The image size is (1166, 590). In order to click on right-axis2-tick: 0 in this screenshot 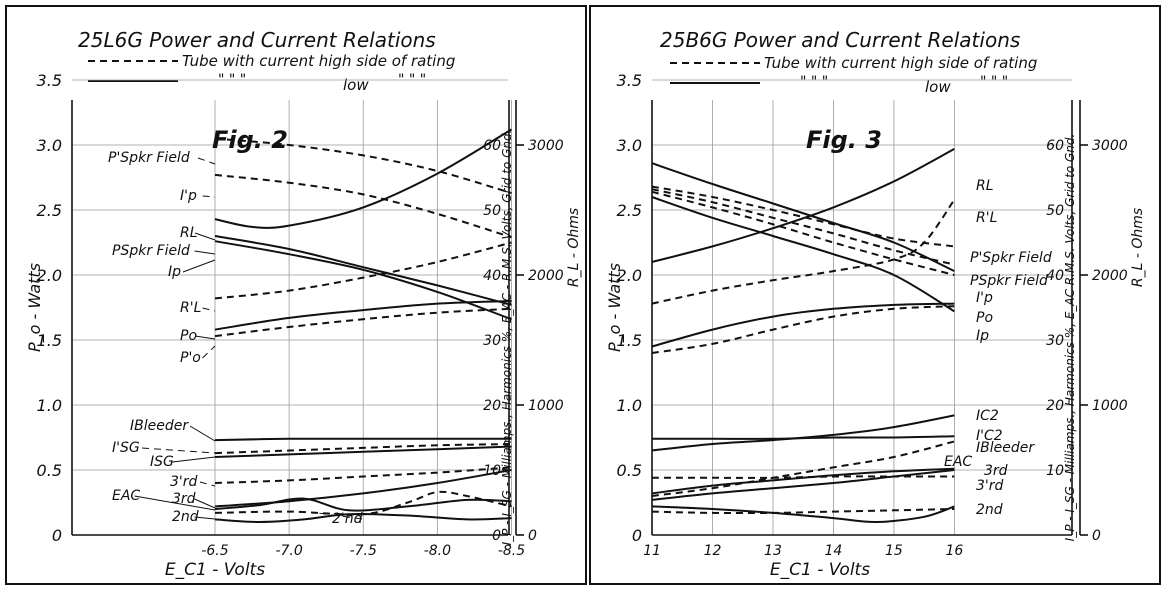, I will do `click(1096, 536)`.